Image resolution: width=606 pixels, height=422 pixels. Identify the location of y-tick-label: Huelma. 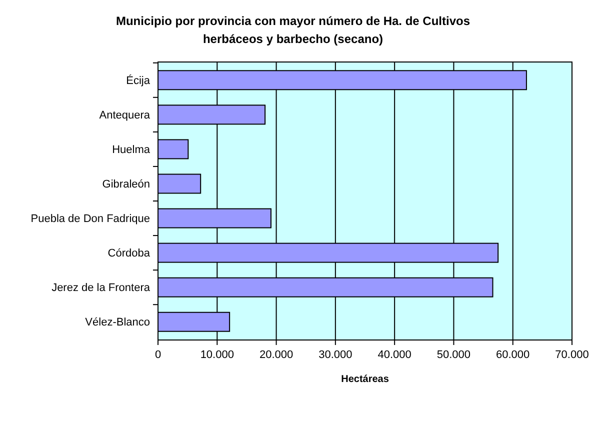
(131, 150).